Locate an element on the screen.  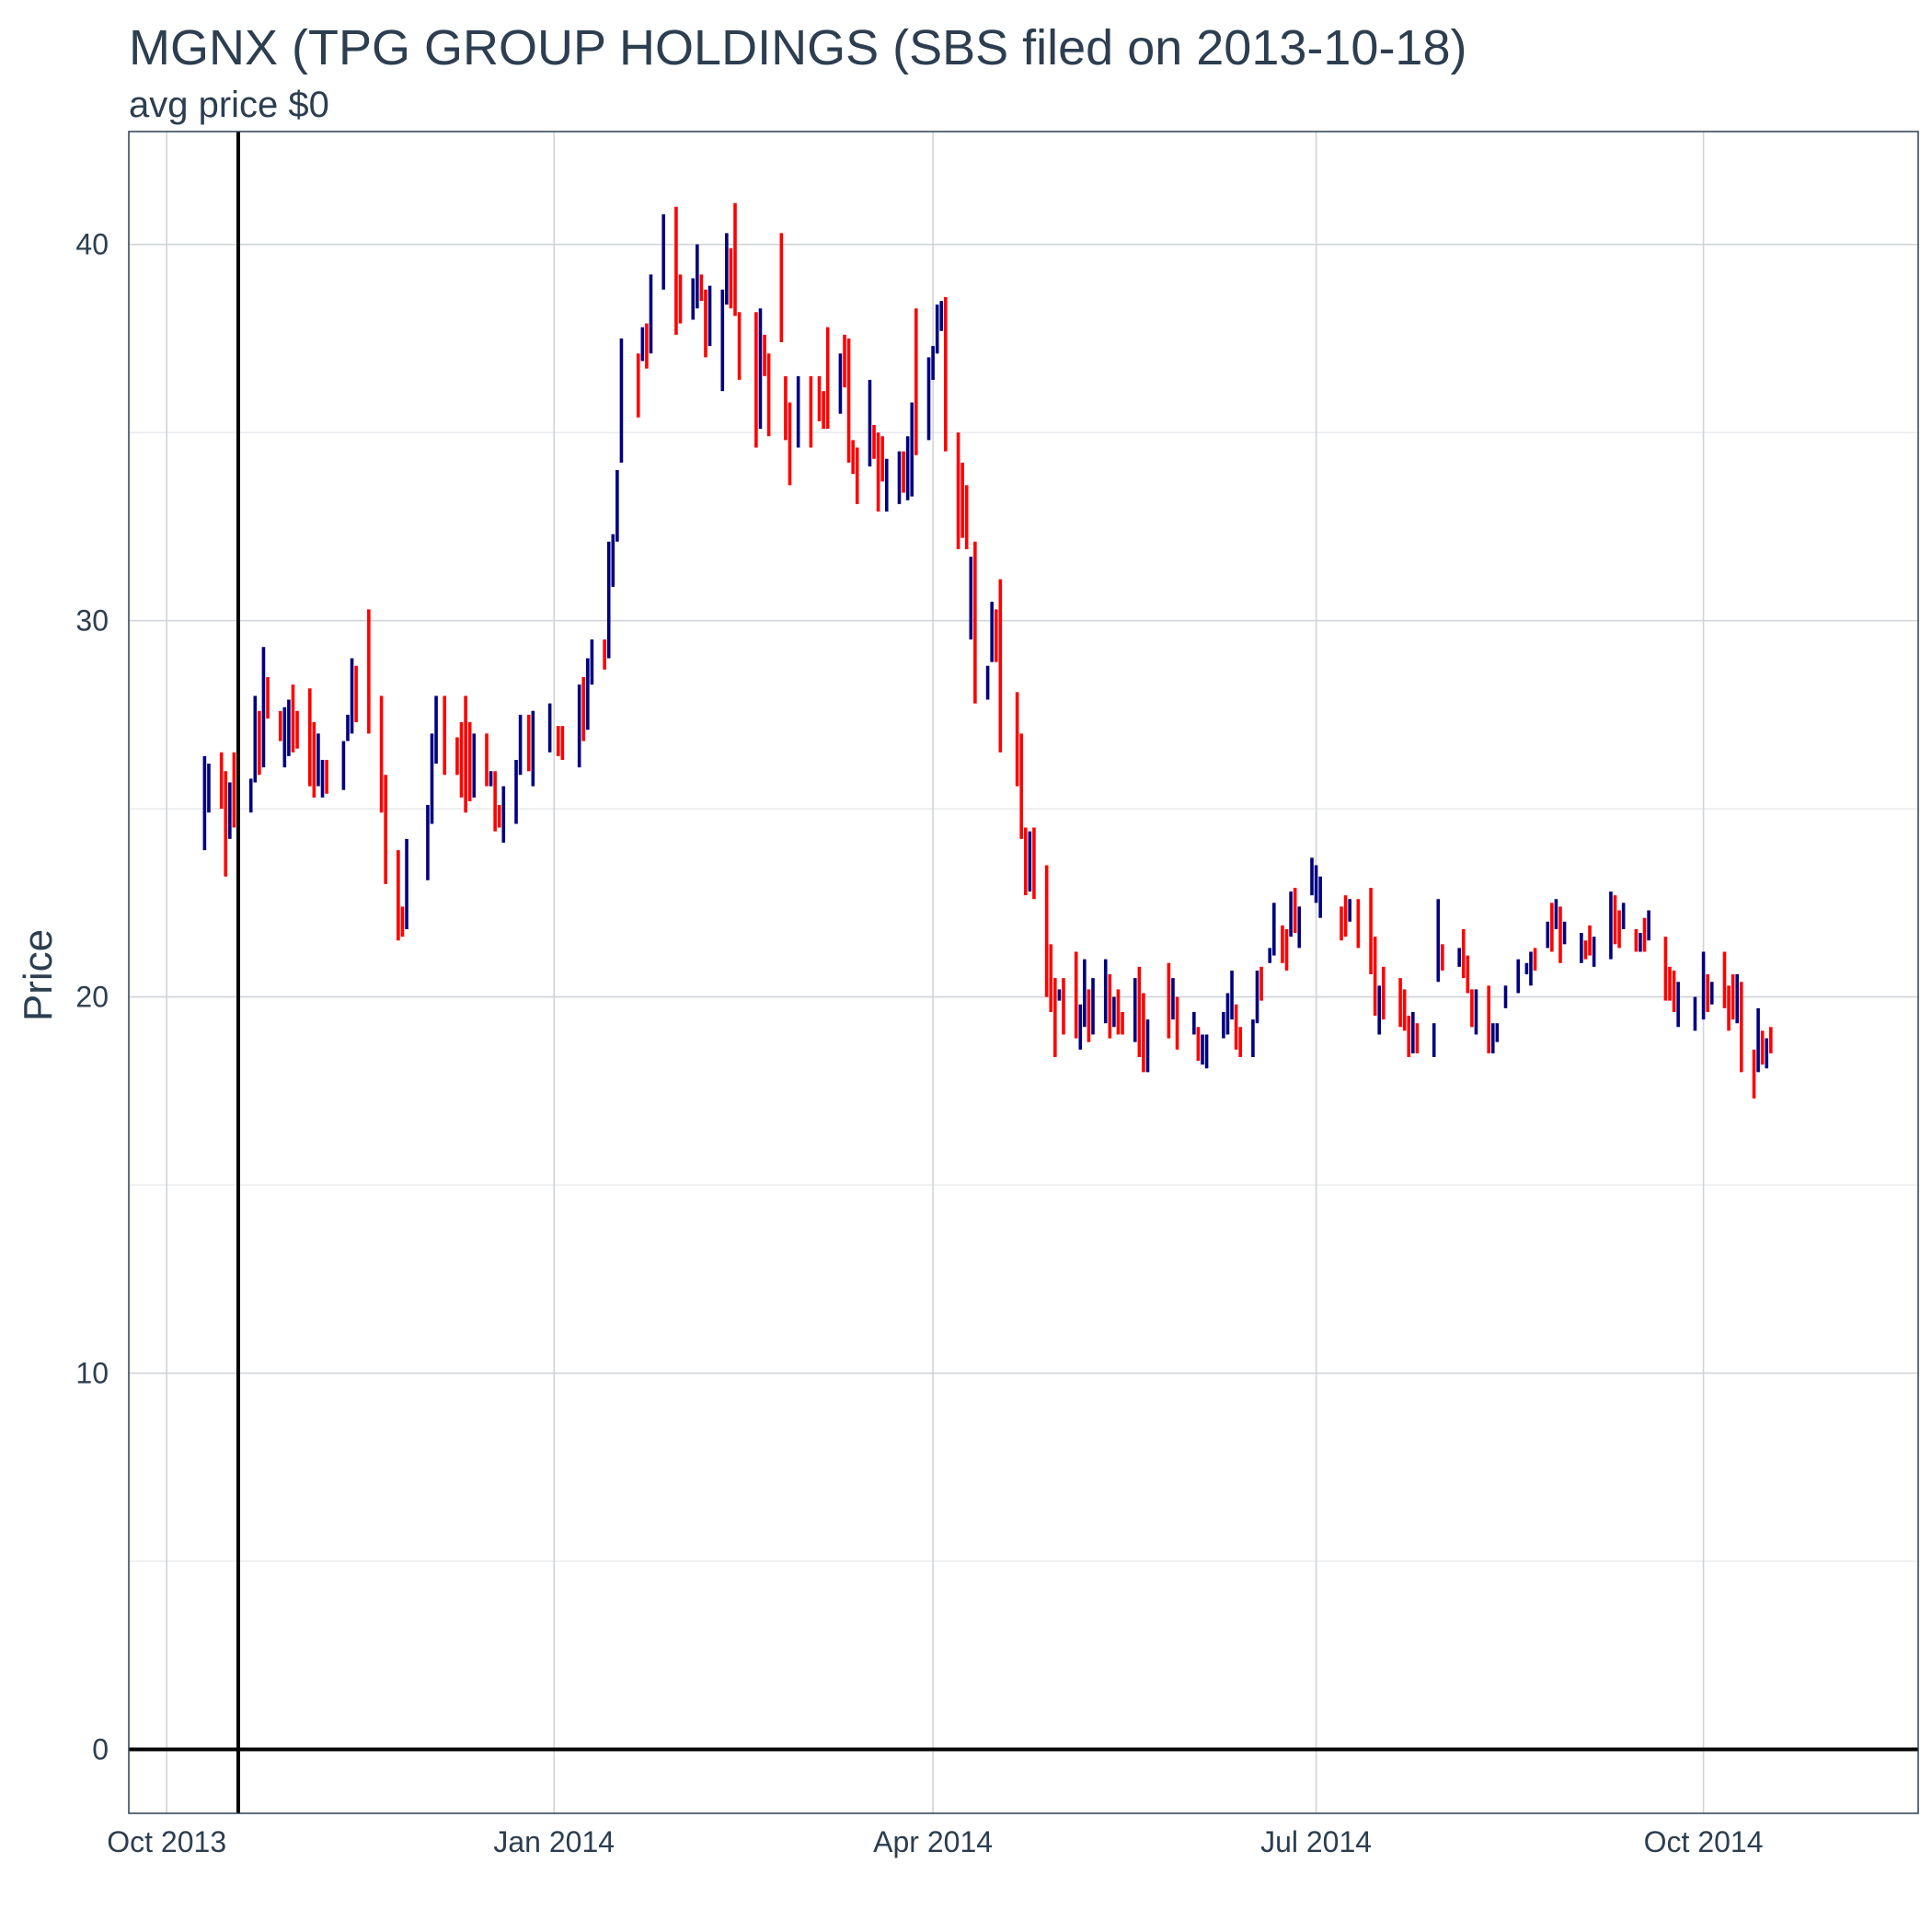
x-tick-label: Oct 2014 is located at coordinates (1704, 1841).